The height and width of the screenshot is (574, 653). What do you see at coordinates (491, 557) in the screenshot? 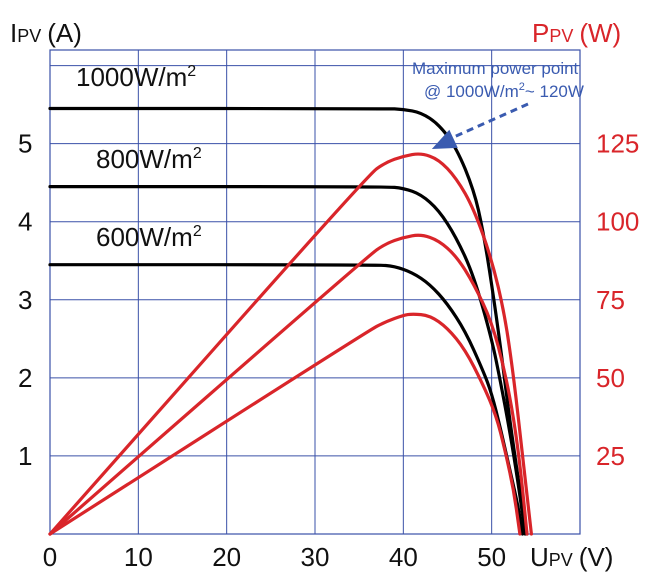
I see `x-tick-label: 50` at bounding box center [491, 557].